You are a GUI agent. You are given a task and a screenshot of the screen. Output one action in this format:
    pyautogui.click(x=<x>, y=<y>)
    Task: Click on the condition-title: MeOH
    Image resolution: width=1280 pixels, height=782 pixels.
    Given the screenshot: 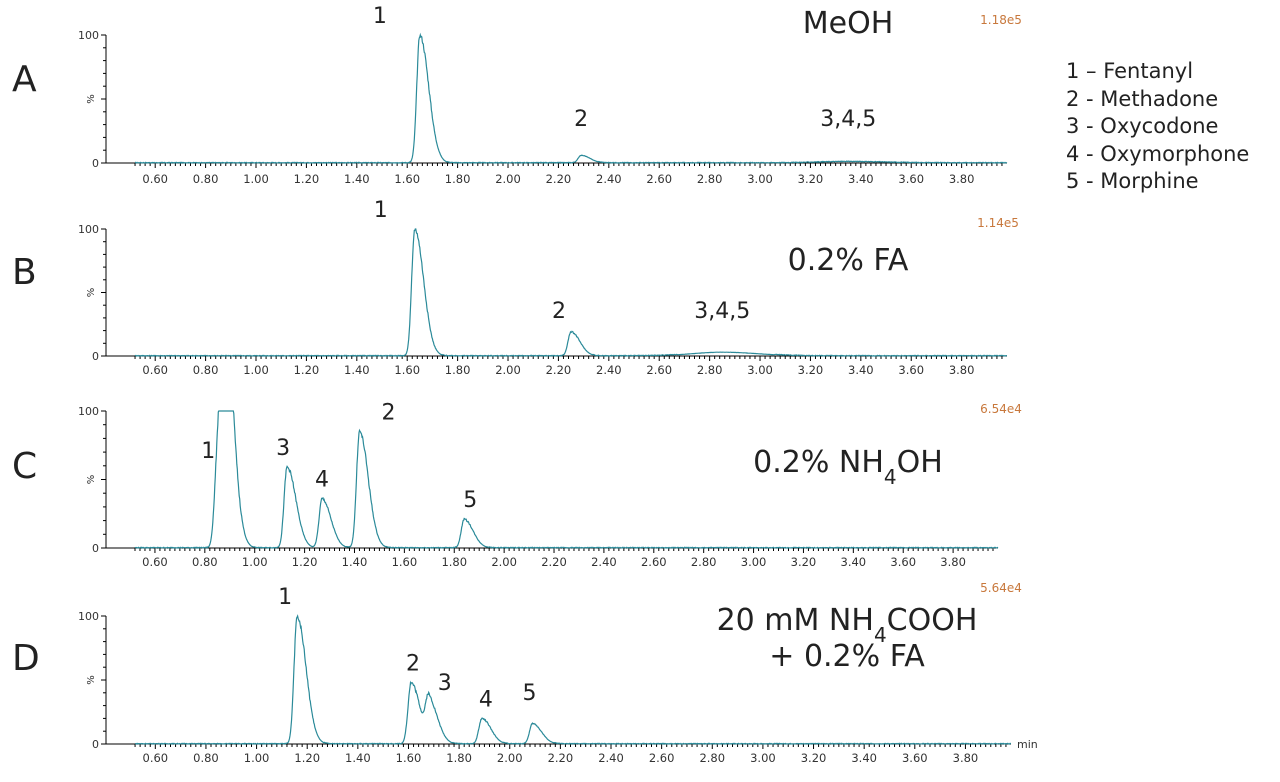 What is the action you would take?
    pyautogui.click(x=848, y=23)
    